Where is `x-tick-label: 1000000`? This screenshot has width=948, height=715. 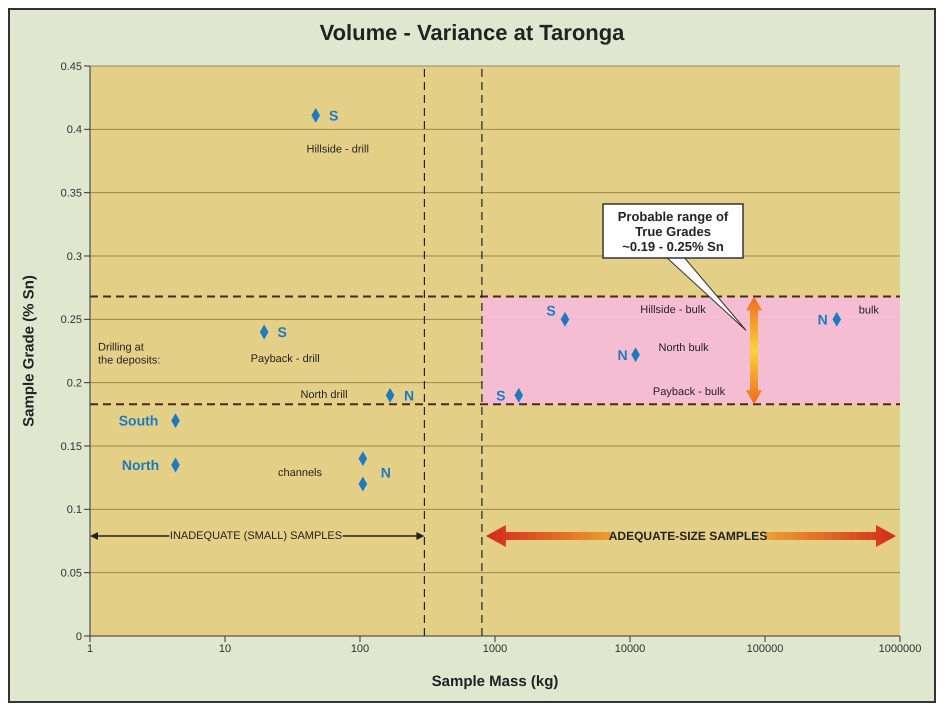 x-tick-label: 1000000 is located at coordinates (900, 648).